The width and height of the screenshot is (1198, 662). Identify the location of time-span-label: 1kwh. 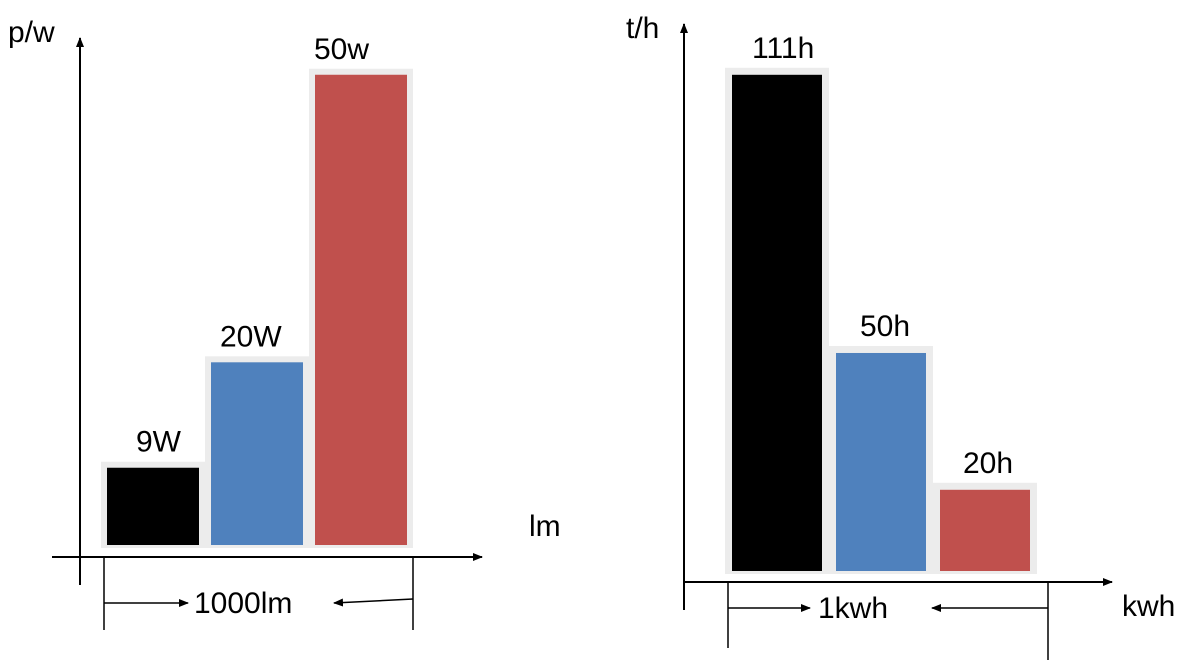
(853, 608).